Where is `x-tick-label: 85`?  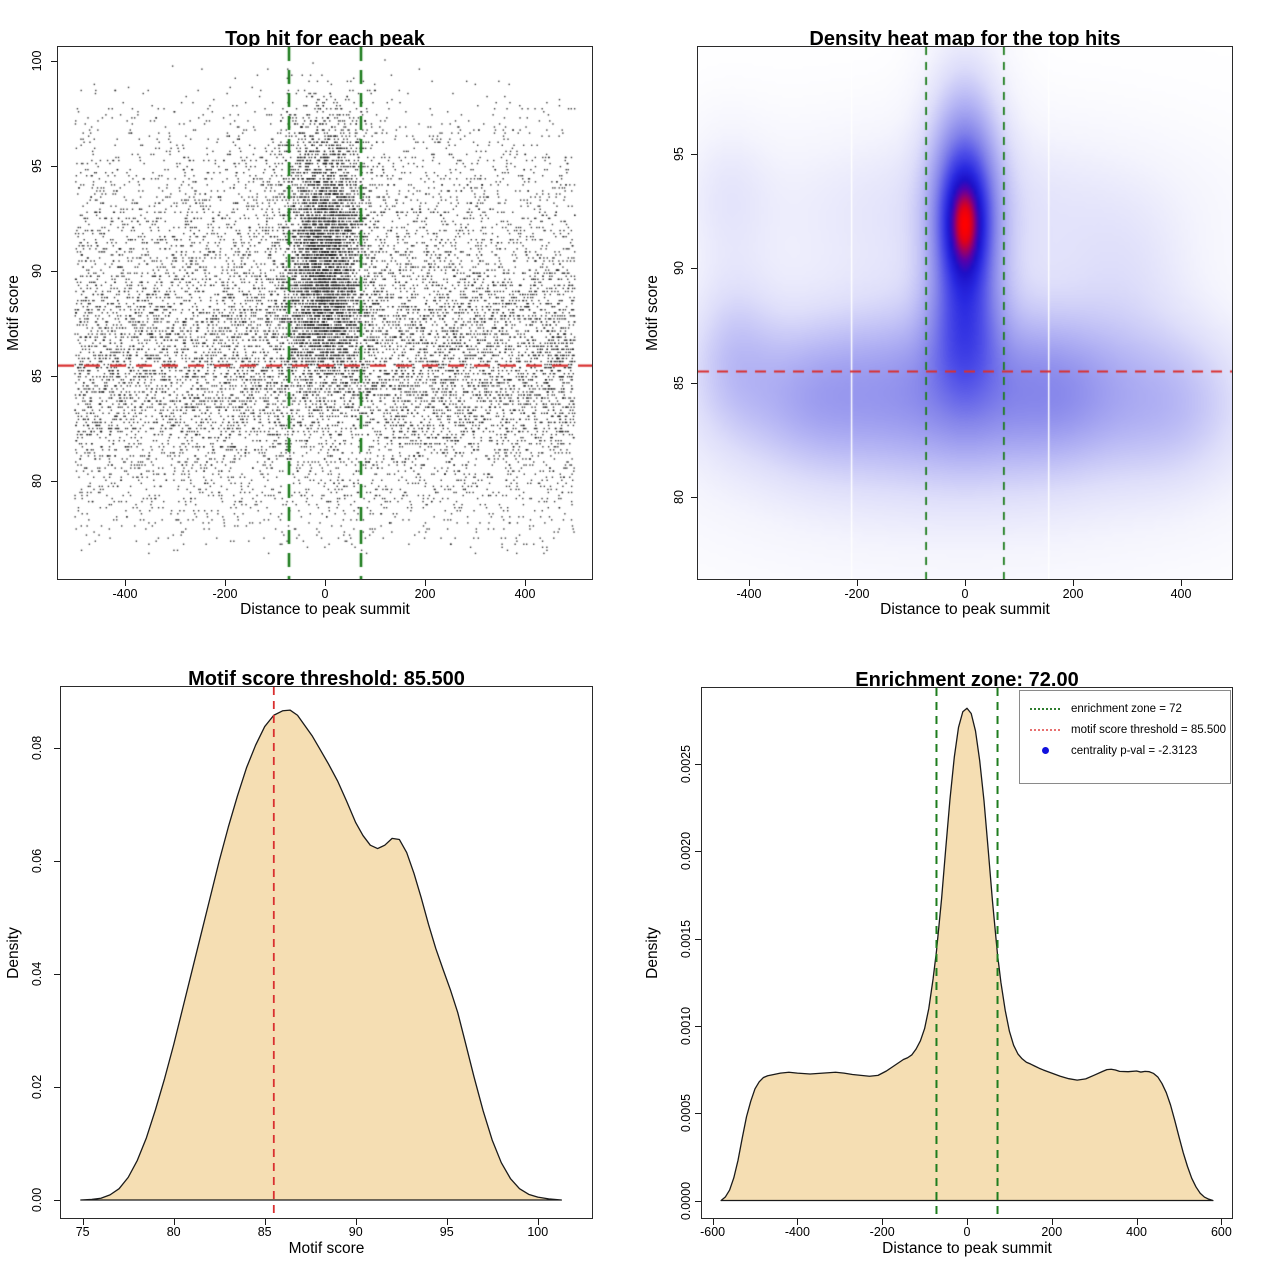
x-tick-label: 85 is located at coordinates (264, 1232).